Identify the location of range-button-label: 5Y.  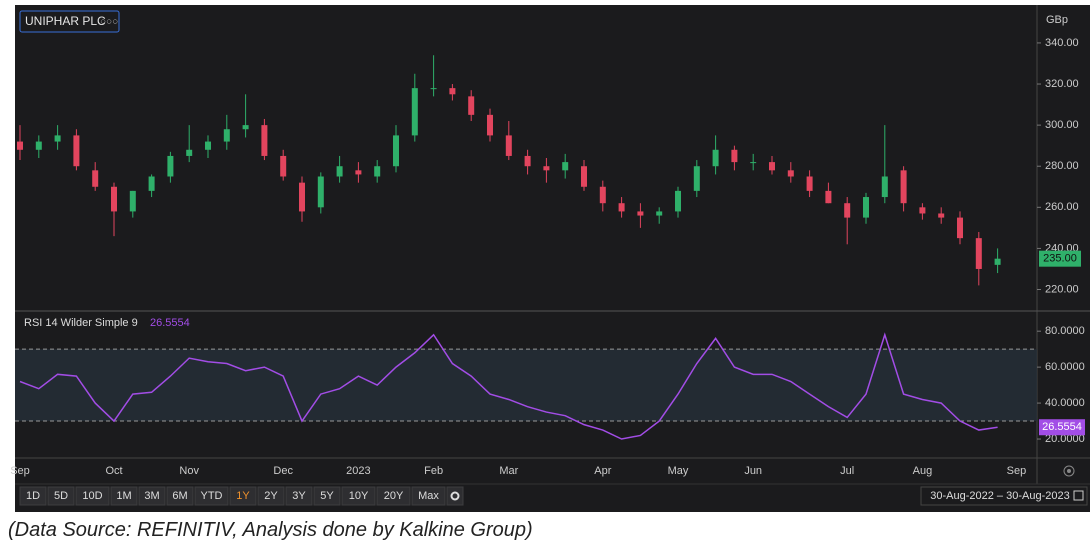
(327, 496).